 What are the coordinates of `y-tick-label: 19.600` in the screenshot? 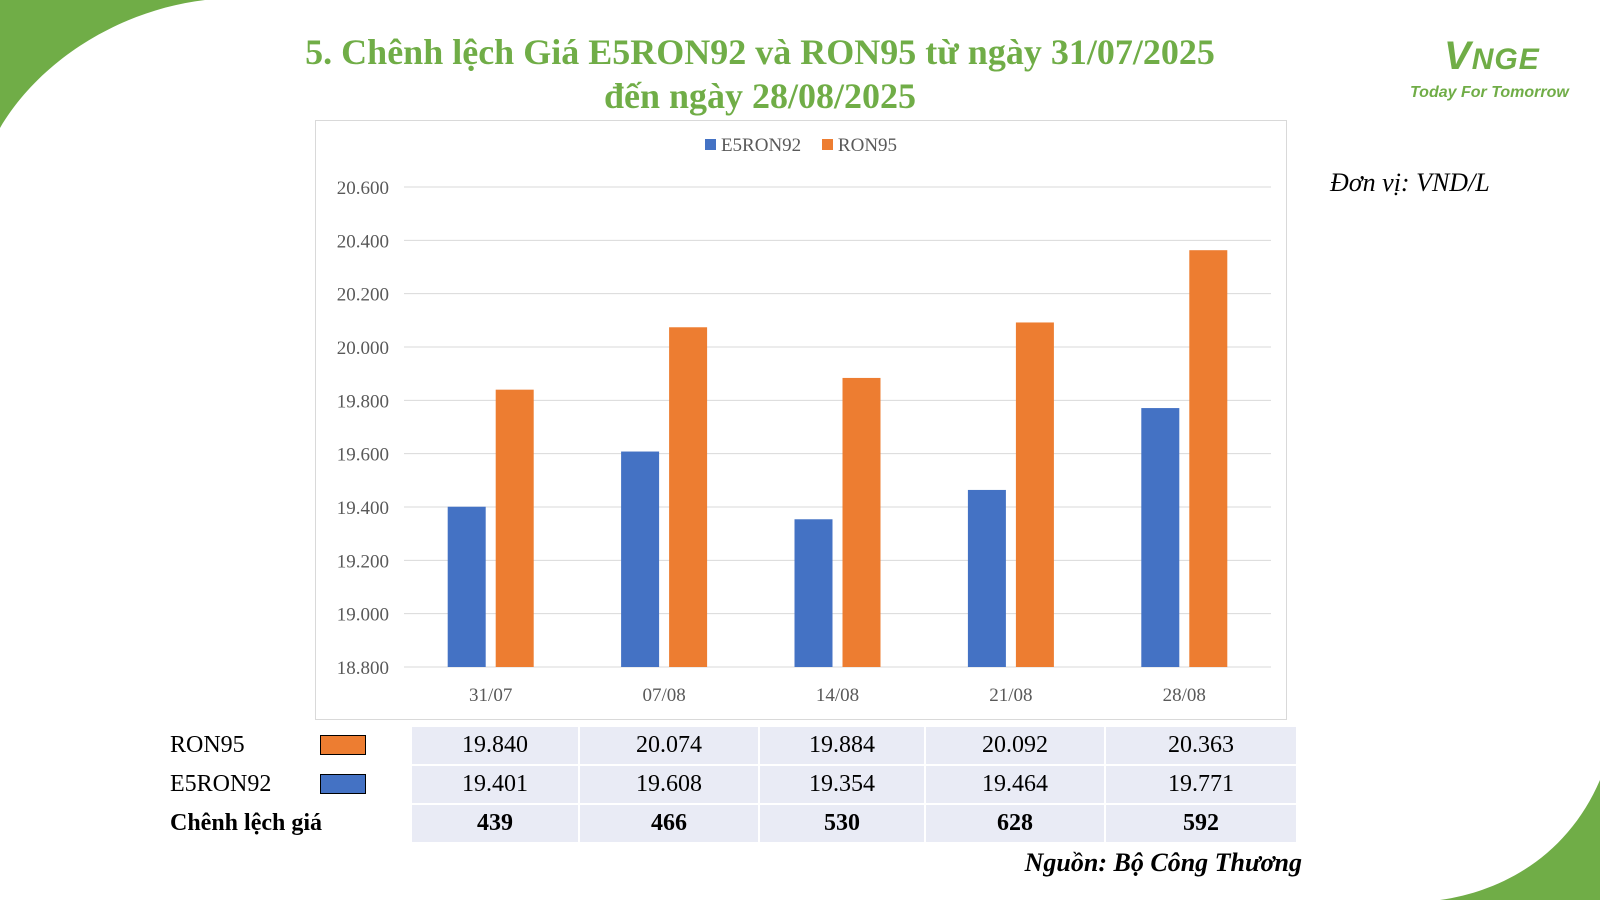 It's located at (363, 455).